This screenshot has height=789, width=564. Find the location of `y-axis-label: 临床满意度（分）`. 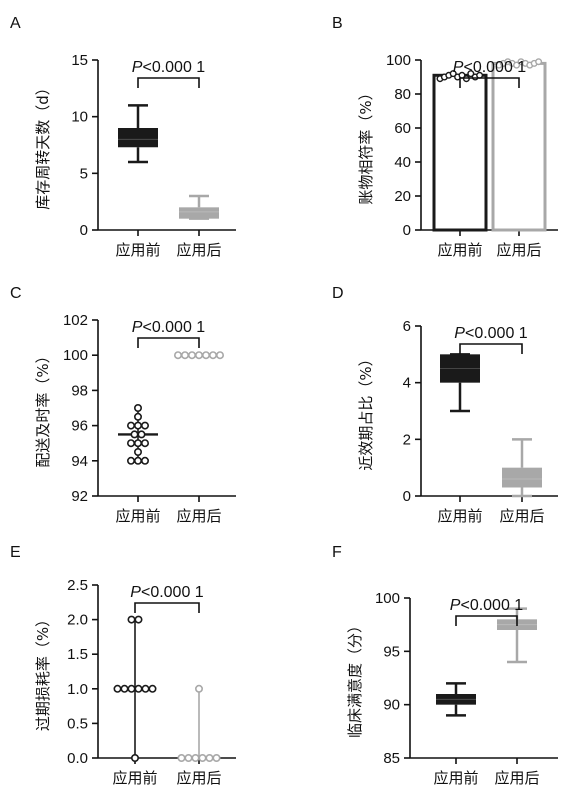

y-axis-label: 临床满意度（分） is located at coordinates (355, 678).